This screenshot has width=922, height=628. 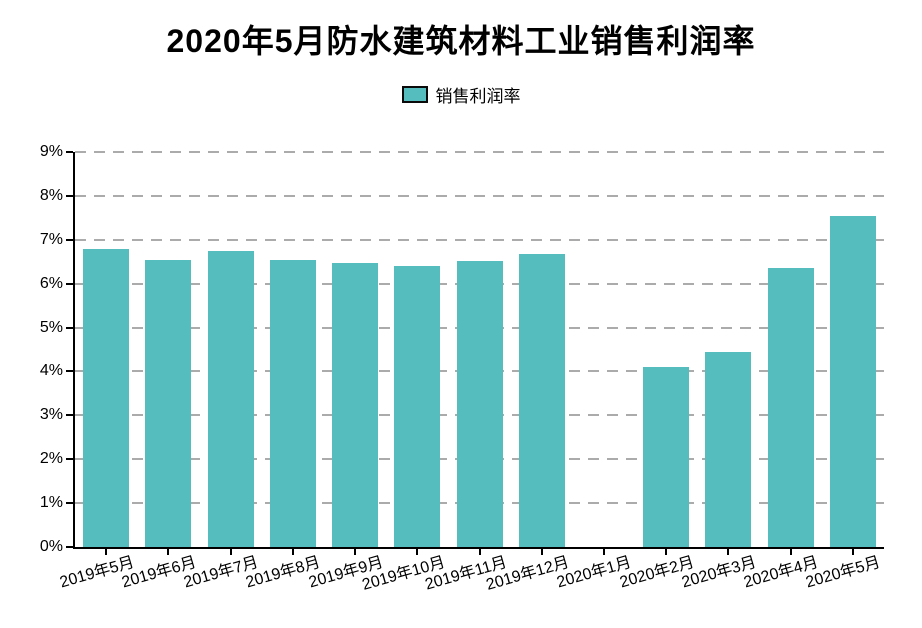 I want to click on legend-swatch-icon, so click(x=414, y=94).